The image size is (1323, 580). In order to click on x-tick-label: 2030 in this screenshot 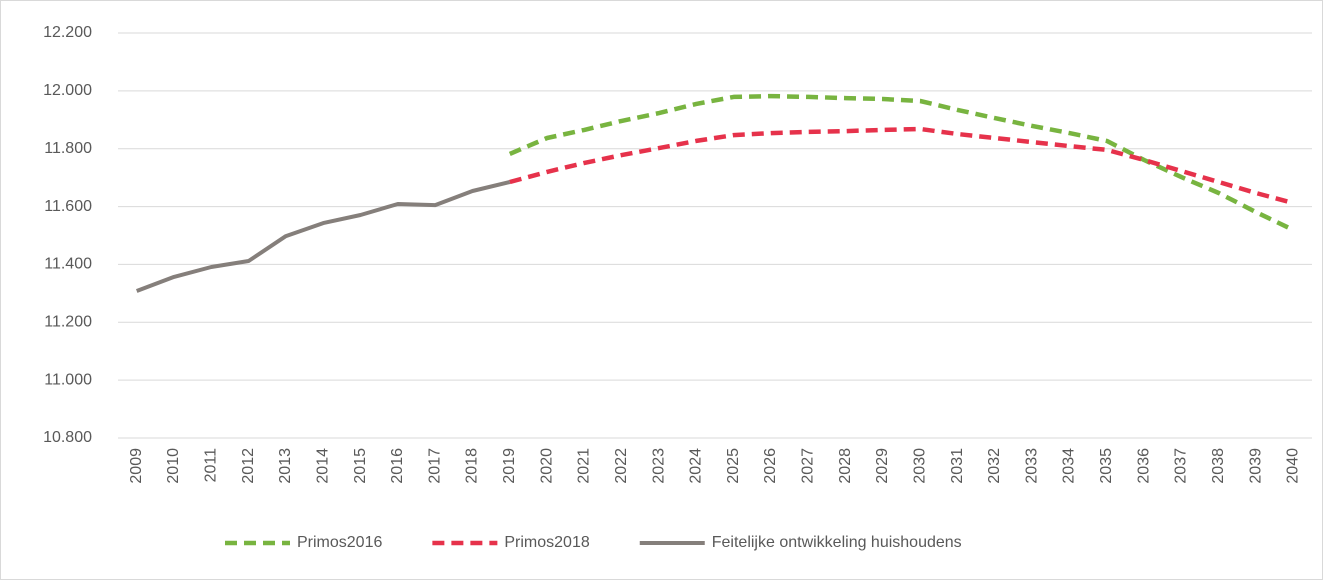, I will do `click(919, 466)`.